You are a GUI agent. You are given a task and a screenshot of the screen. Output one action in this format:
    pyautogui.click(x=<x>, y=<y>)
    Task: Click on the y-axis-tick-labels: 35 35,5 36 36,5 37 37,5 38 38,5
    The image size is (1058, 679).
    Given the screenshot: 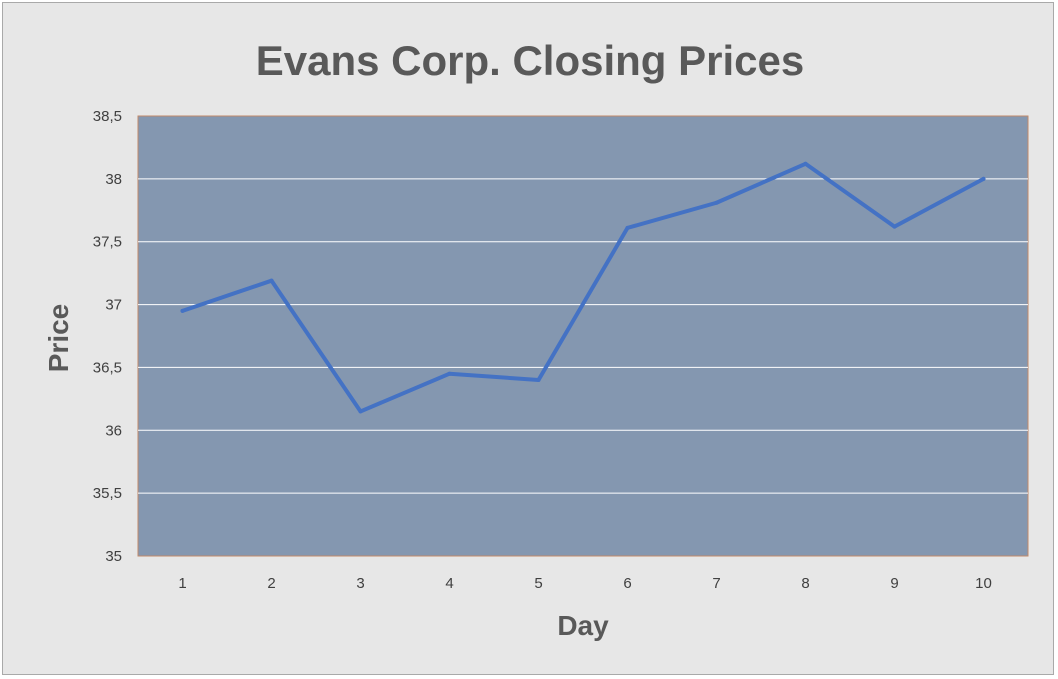 What is the action you would take?
    pyautogui.click(x=107, y=336)
    